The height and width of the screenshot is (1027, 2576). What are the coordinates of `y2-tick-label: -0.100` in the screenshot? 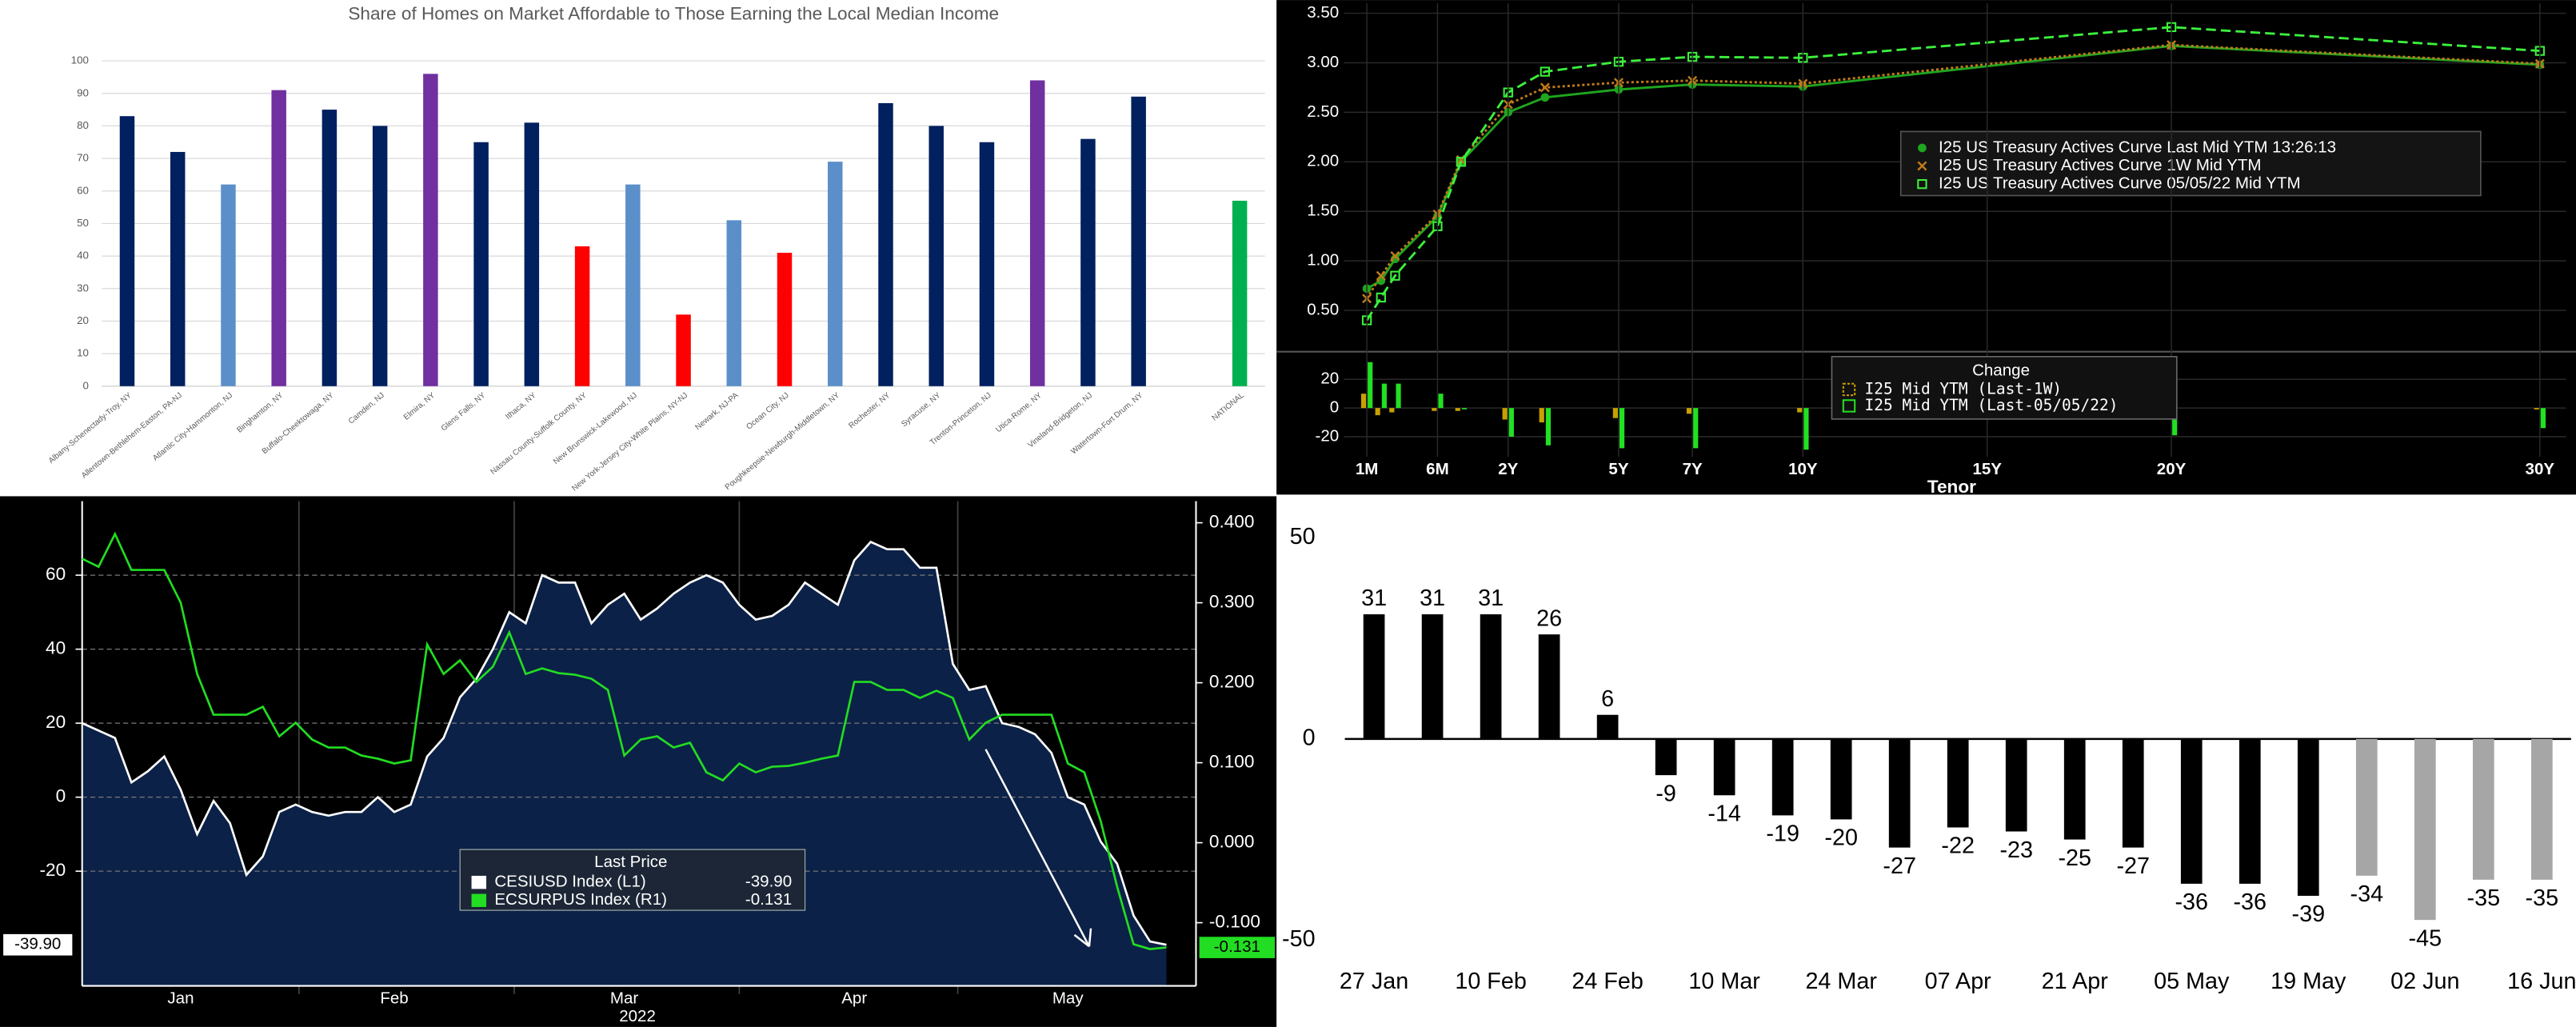 It's located at (1235, 922).